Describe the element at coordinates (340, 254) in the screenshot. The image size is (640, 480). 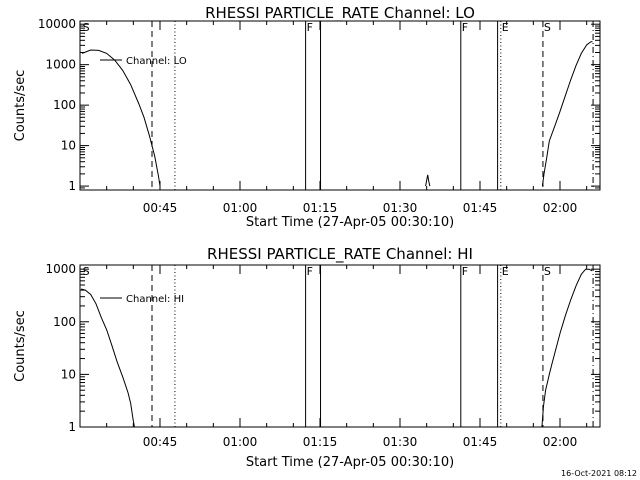
I see `chart-title: RHESSI PARTICLE_RATE Channel: HI` at that location.